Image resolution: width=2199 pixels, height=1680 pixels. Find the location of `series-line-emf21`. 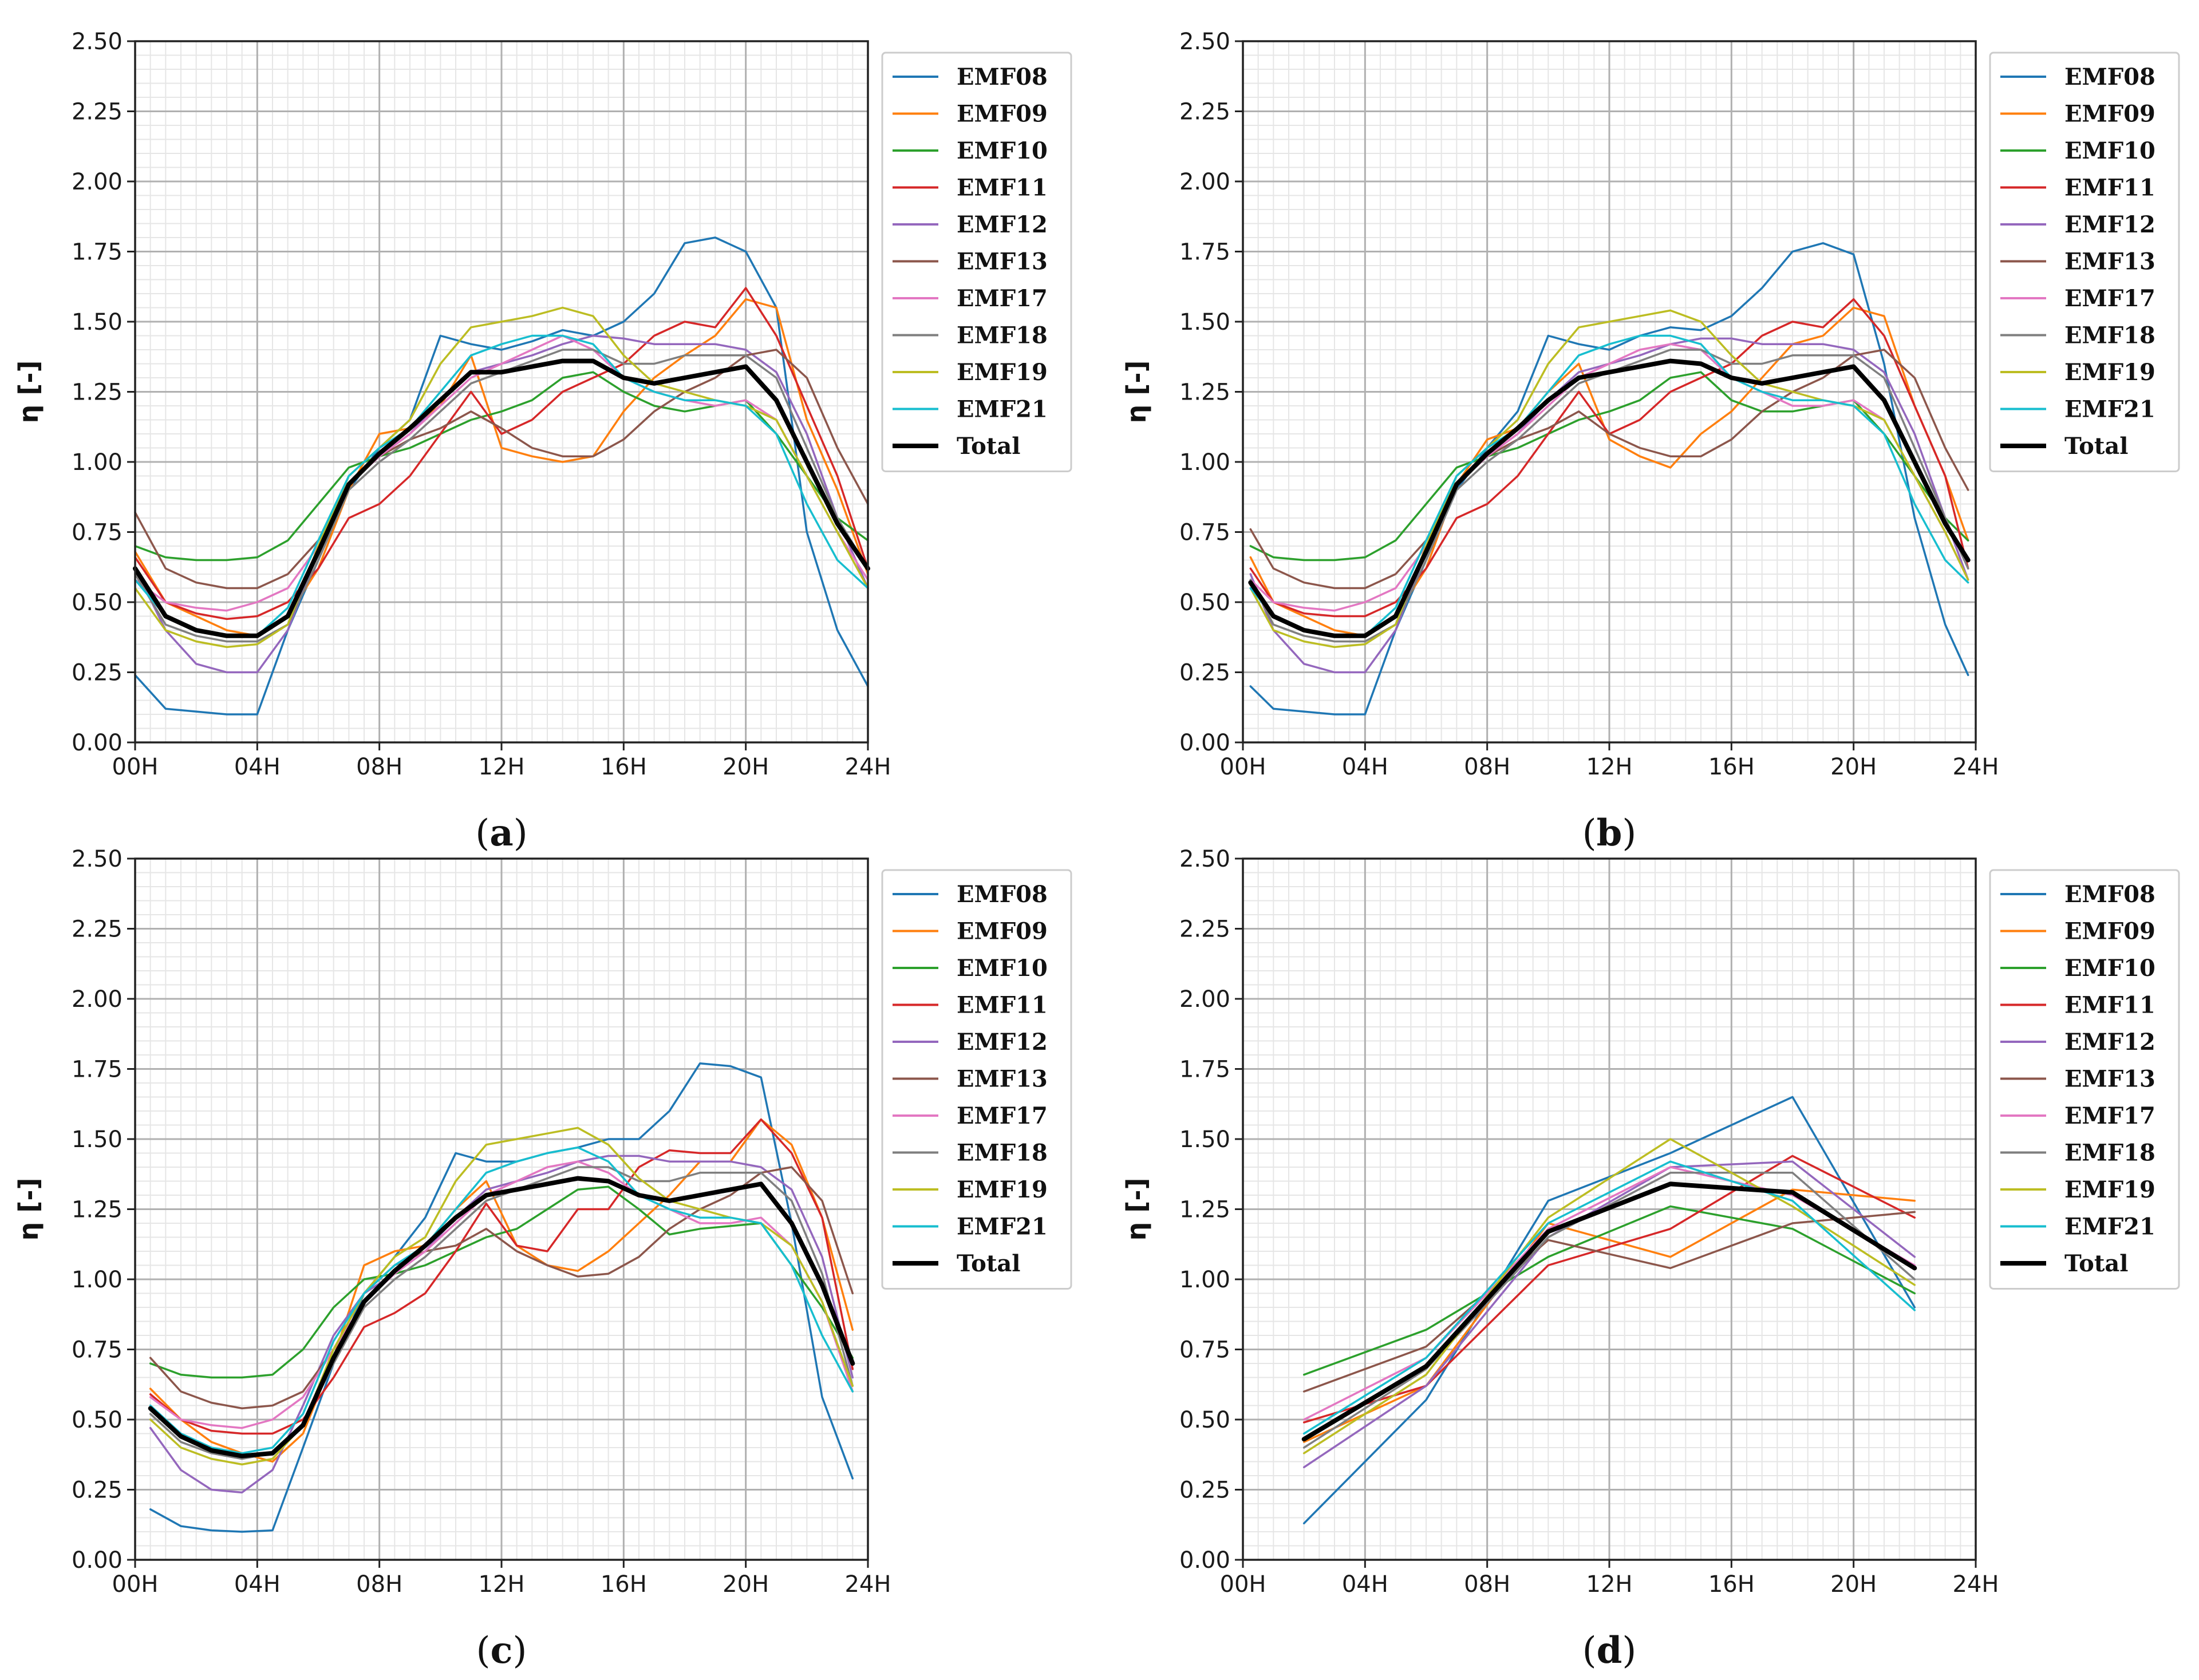

series-line-emf21 is located at coordinates (1609, 1297).